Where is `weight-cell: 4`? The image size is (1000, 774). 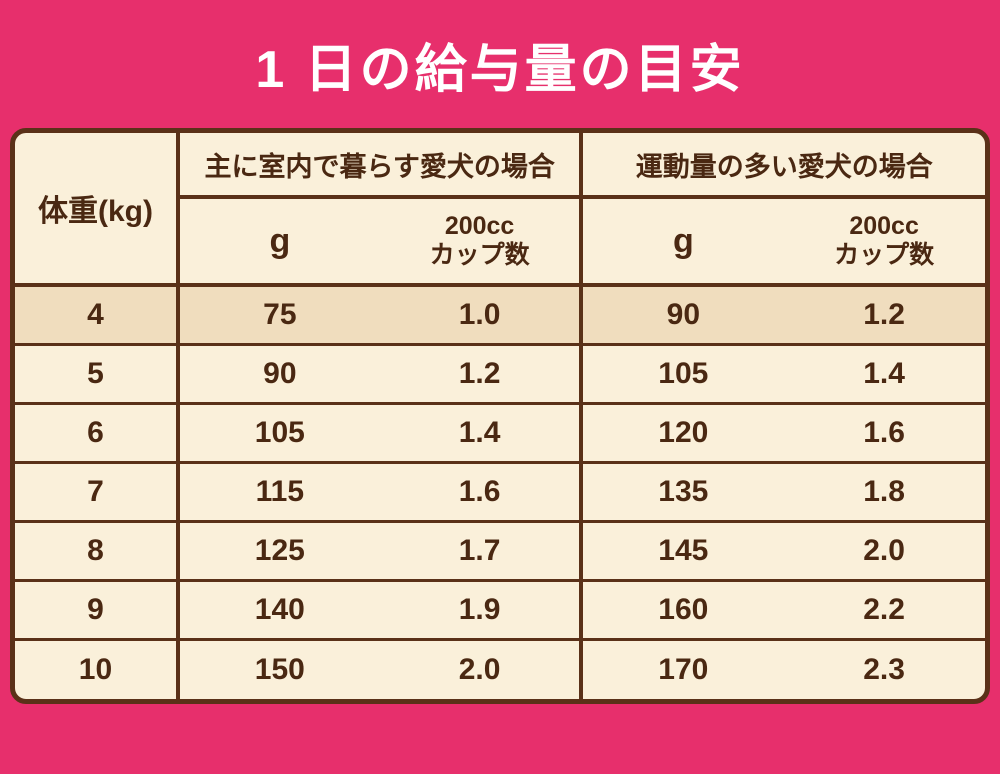
weight-cell: 4 is located at coordinates (97, 315).